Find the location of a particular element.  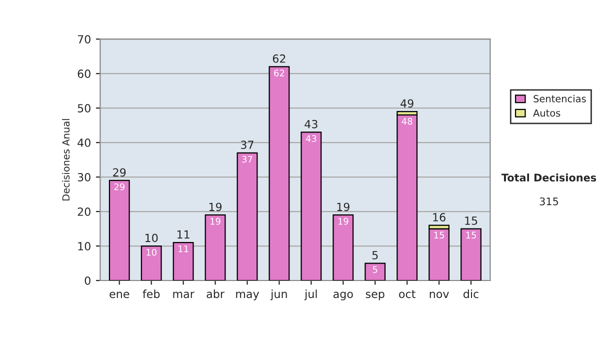

y-tick-label: 10 is located at coordinates (84, 246).